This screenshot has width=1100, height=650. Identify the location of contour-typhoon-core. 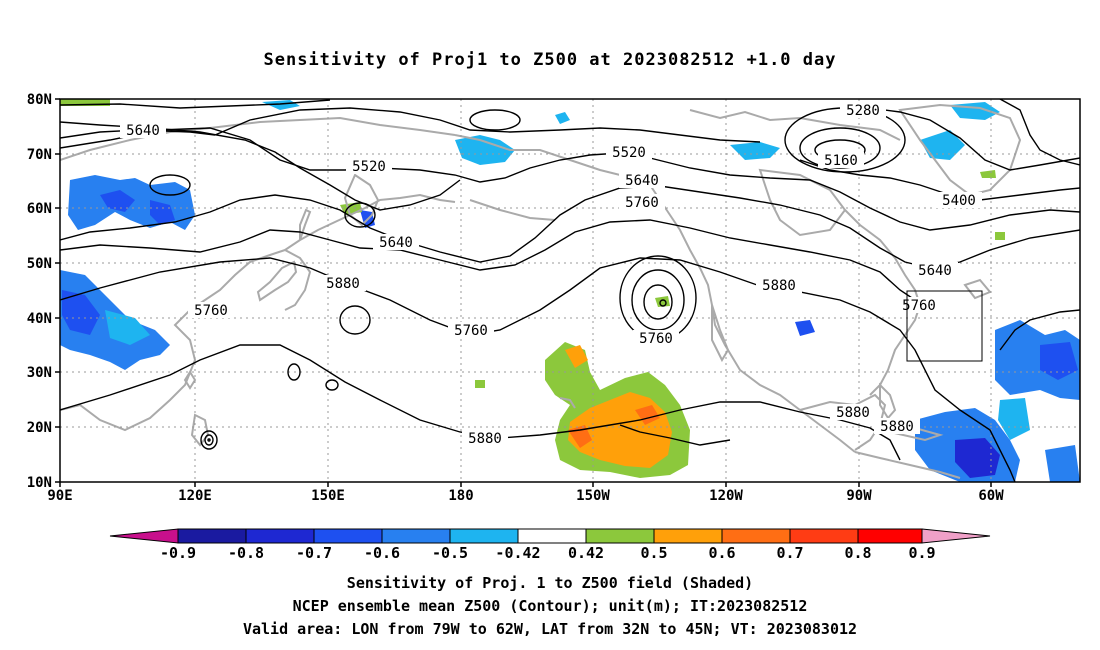
(209, 440).